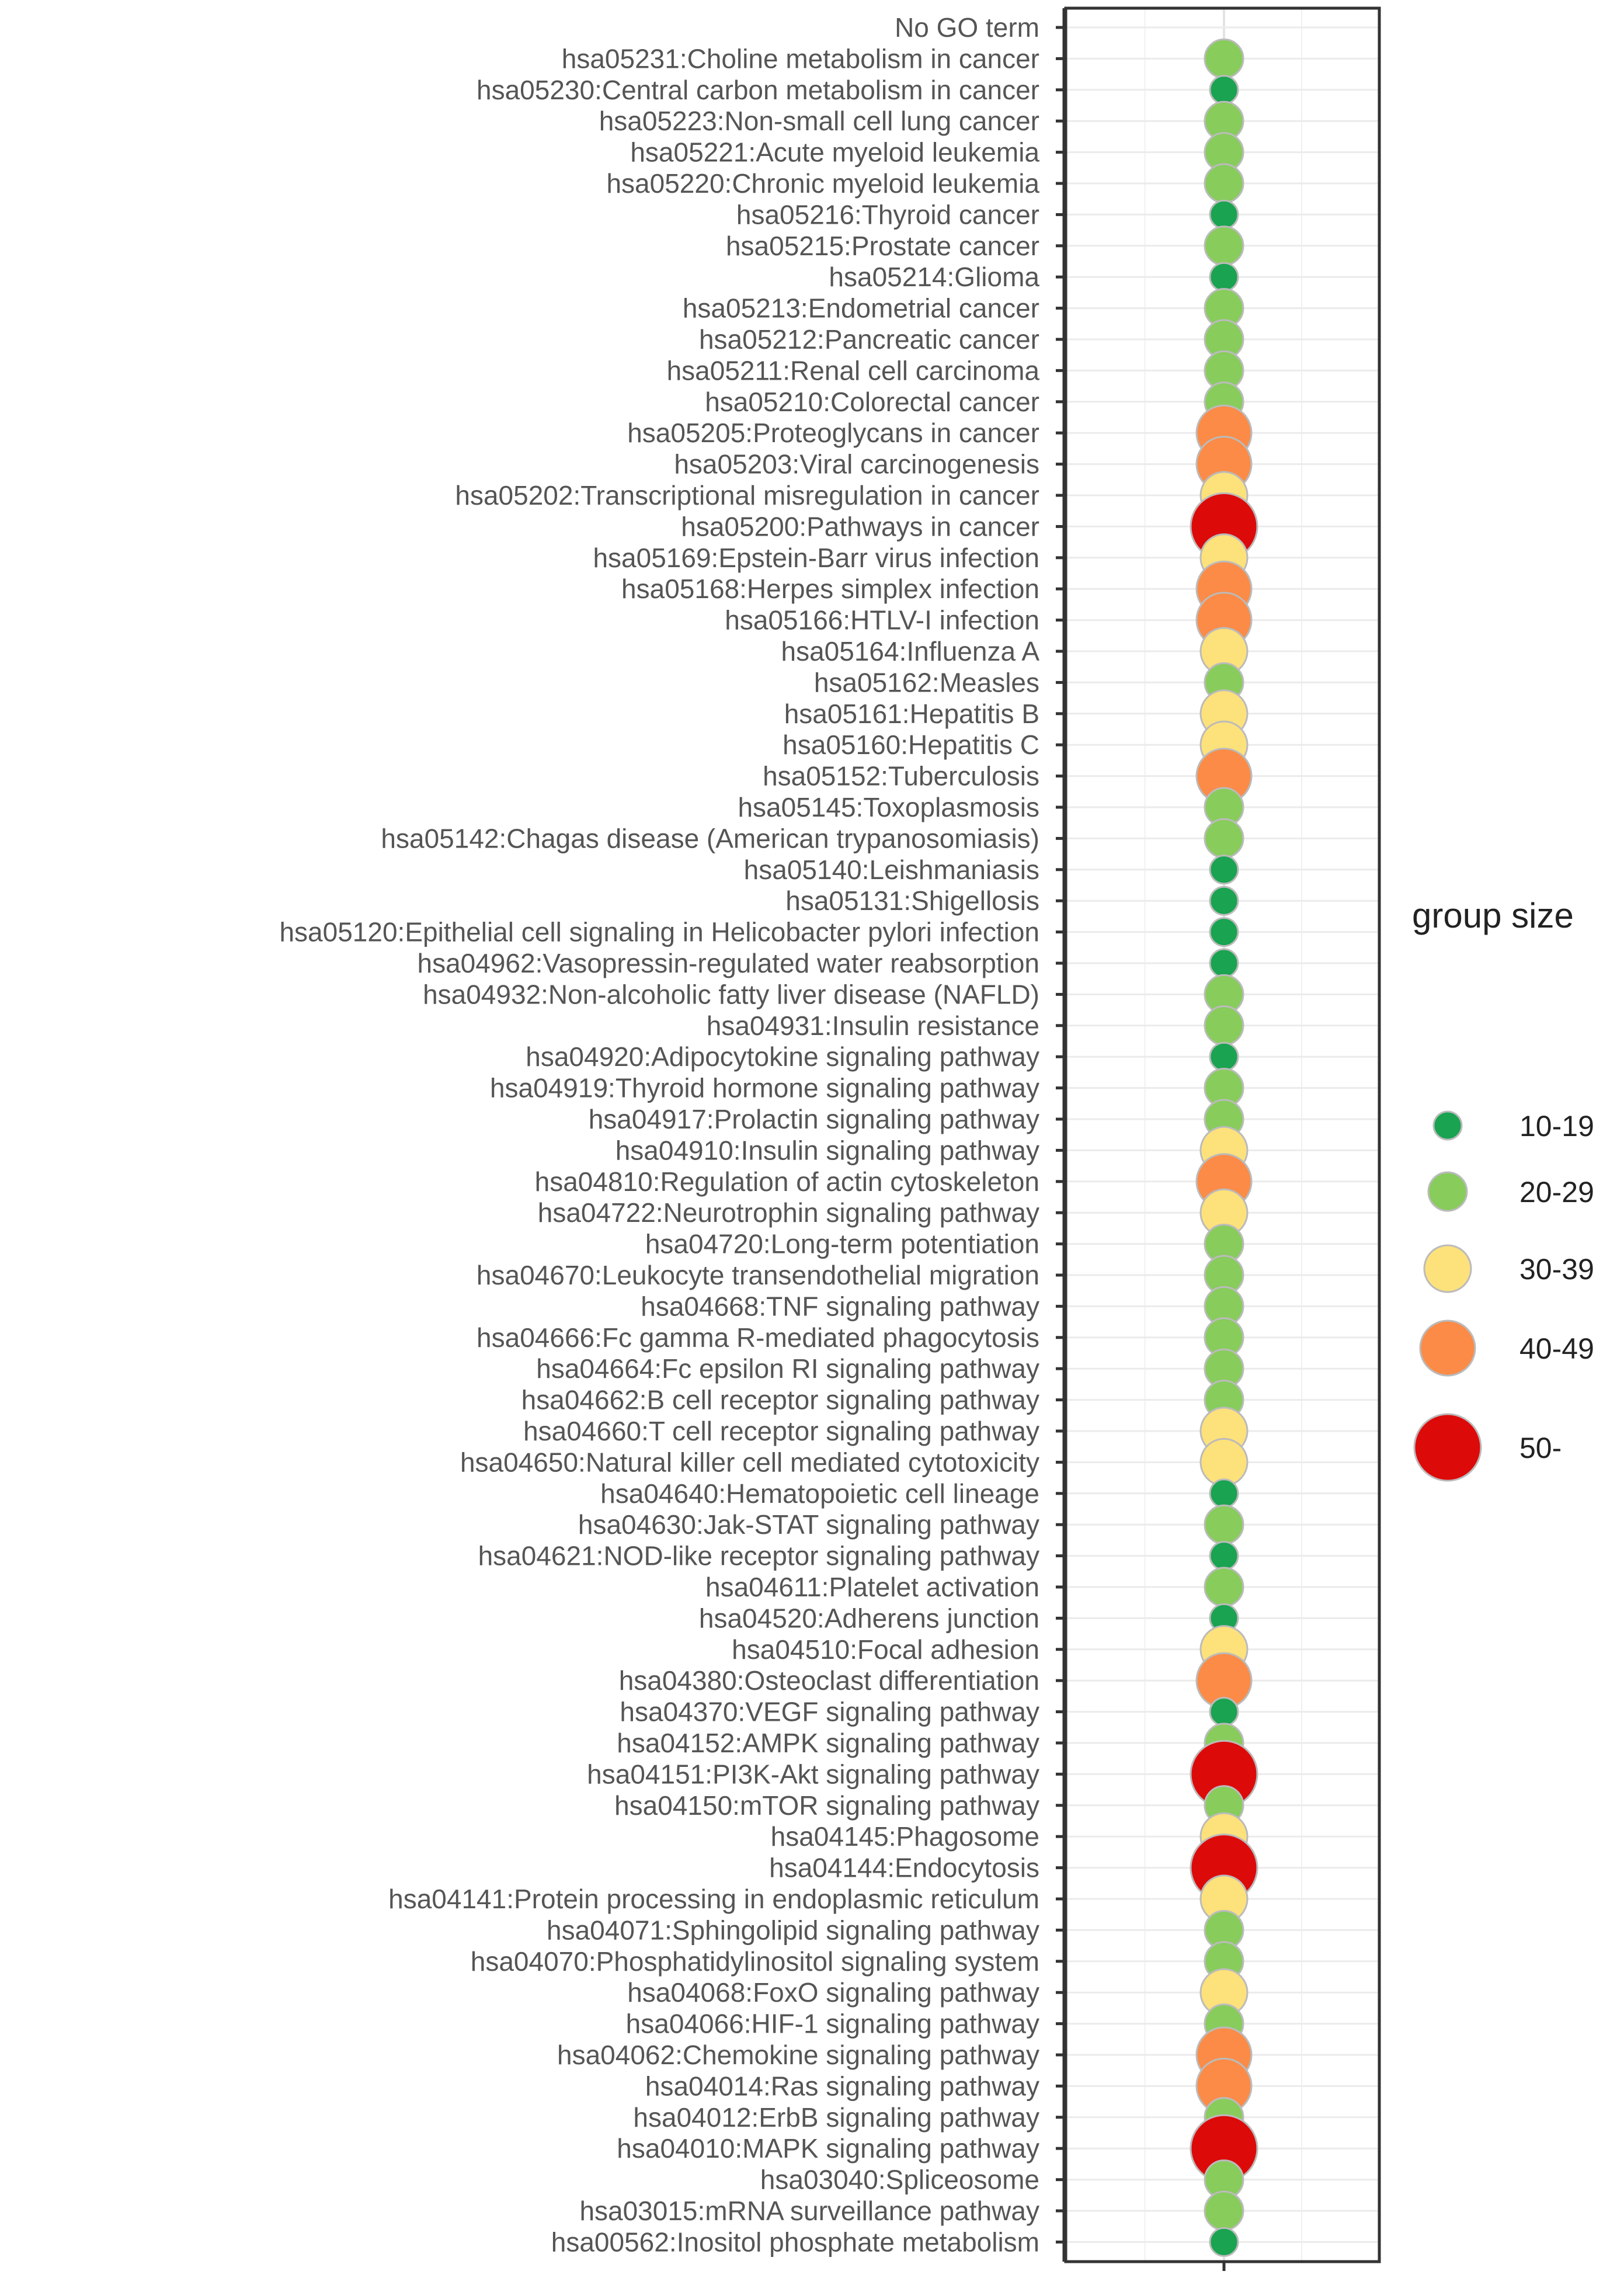 The height and width of the screenshot is (2278, 1624). Describe the element at coordinates (967, 27) in the screenshot. I see `y-tick-label: No GO term` at that location.